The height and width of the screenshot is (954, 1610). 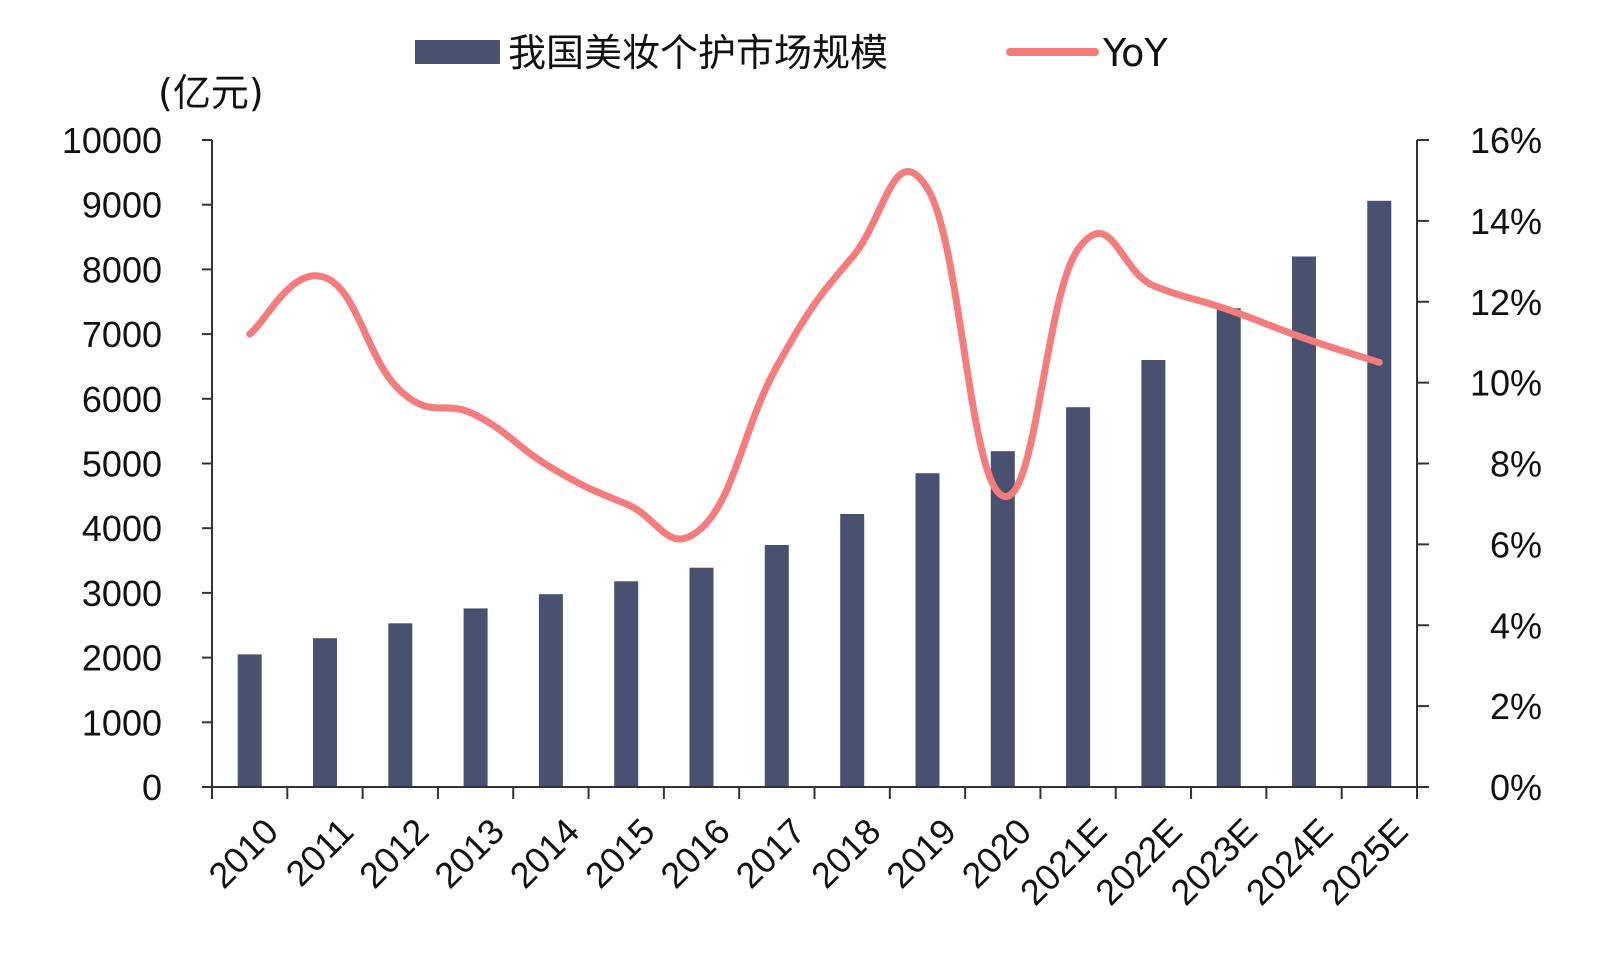 I want to click on x-tick-label-2012: 2012, so click(x=394, y=853).